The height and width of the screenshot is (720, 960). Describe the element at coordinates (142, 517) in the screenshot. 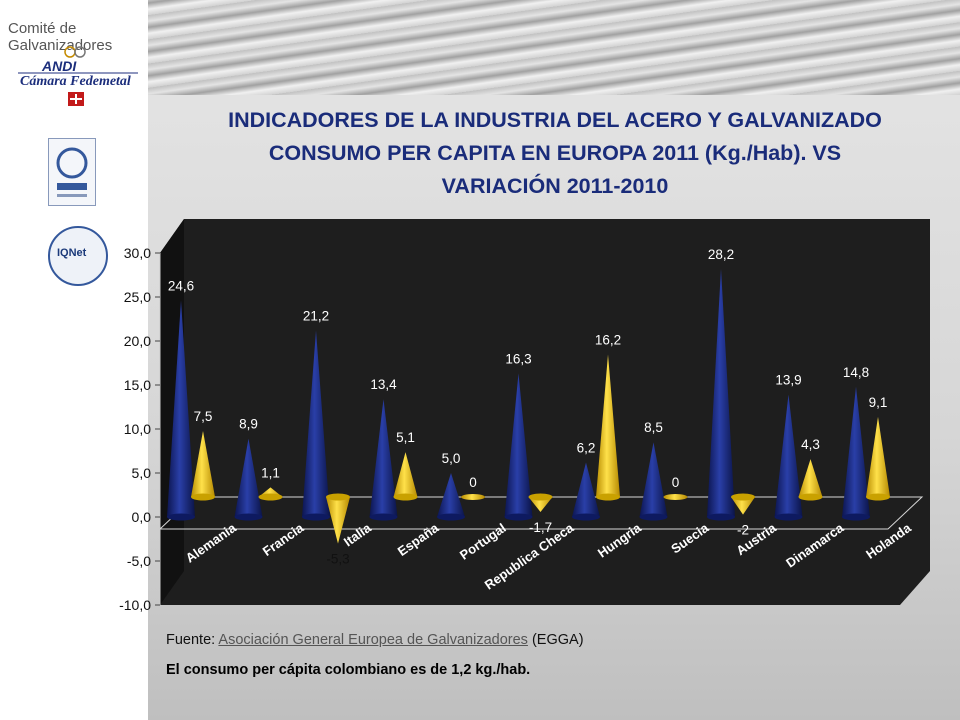

I see `y-tick-label: 0,0` at that location.